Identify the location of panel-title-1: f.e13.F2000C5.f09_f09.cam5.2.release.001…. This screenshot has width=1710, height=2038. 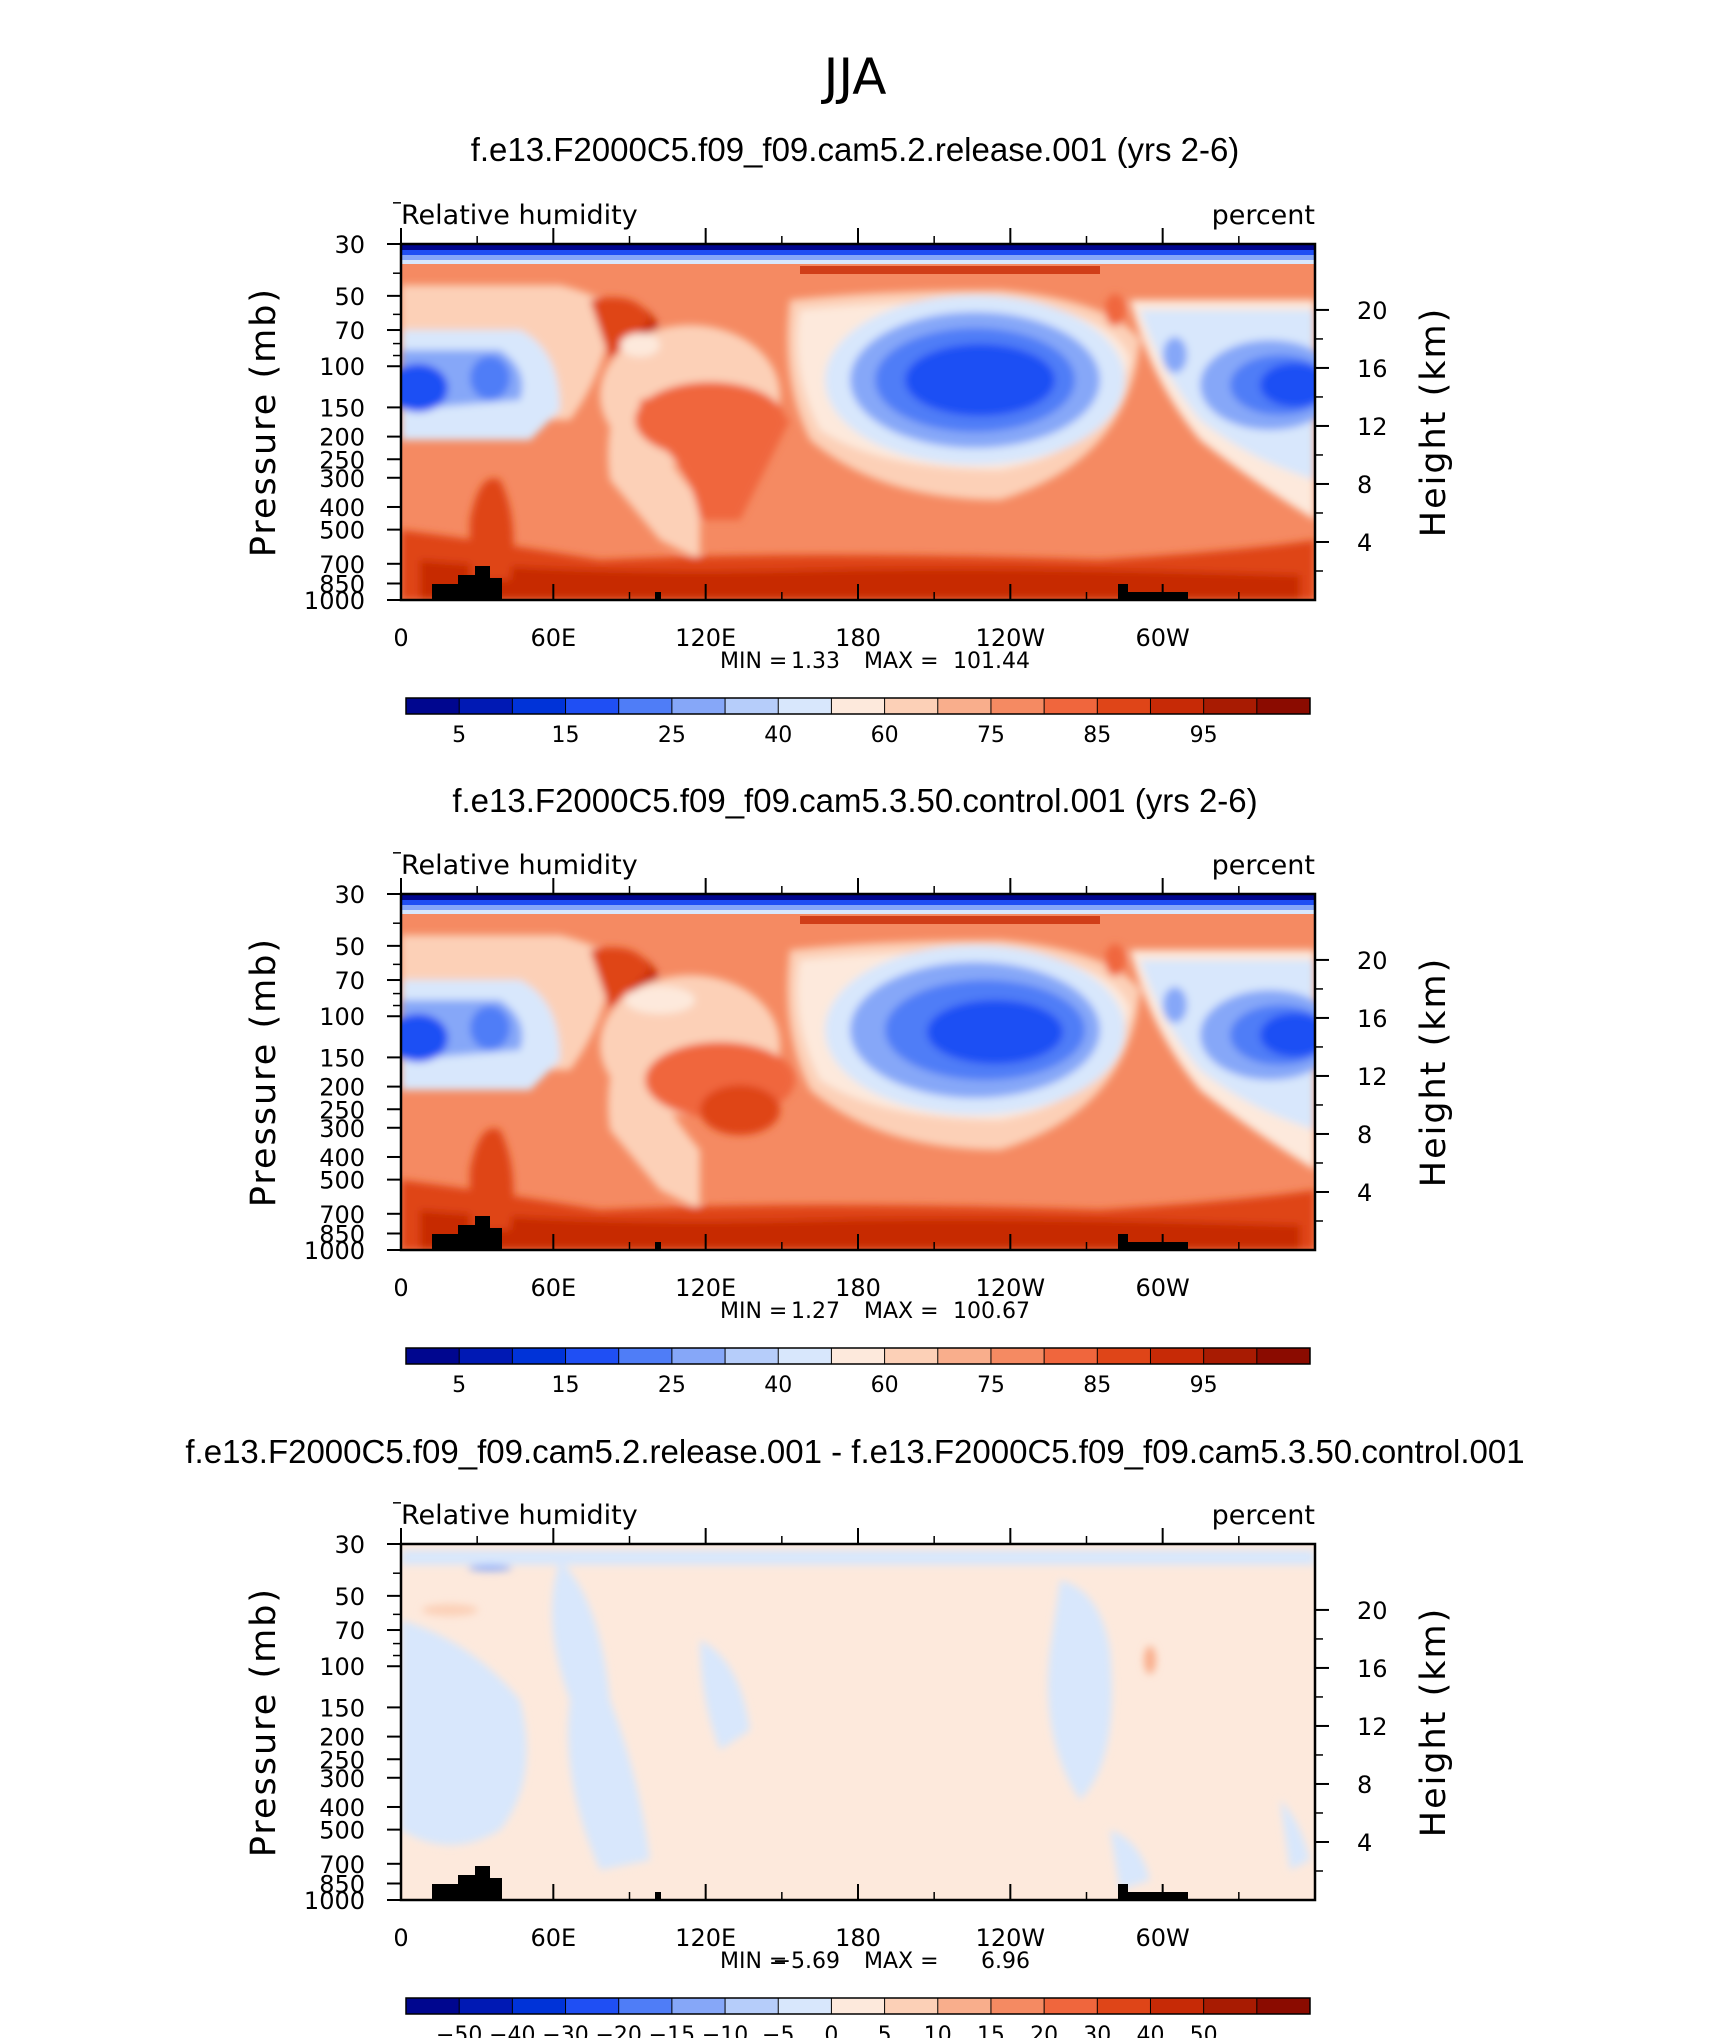
(855, 149).